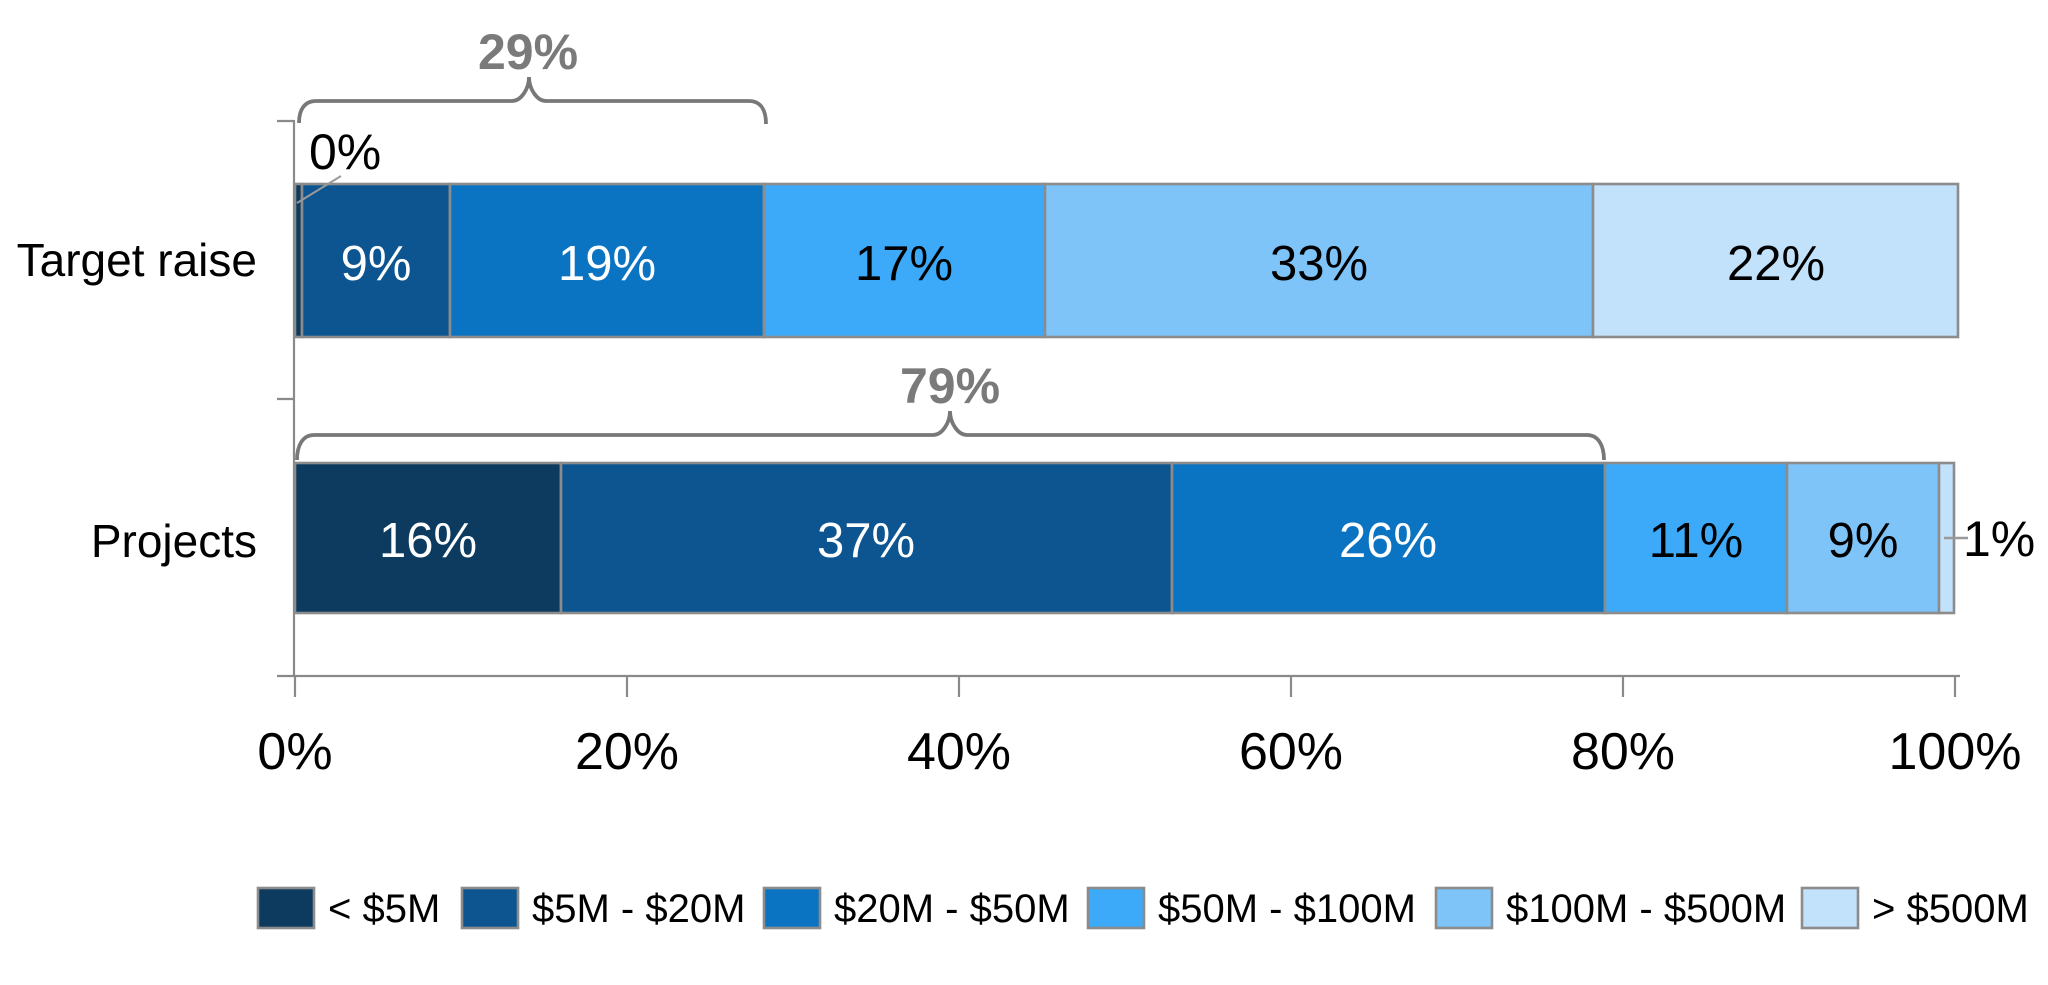 This screenshot has height=985, width=2048. I want to click on svg-text: $20M - $50M, so click(952, 909).